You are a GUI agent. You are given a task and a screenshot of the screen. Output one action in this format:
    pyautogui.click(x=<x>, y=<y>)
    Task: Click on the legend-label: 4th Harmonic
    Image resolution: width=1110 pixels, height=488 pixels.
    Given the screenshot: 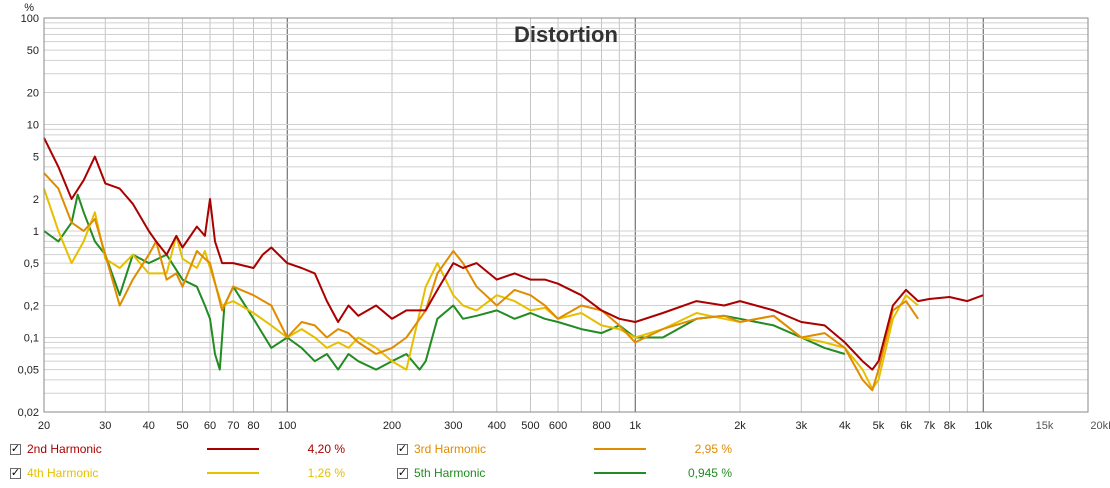 What is the action you would take?
    pyautogui.click(x=63, y=473)
    